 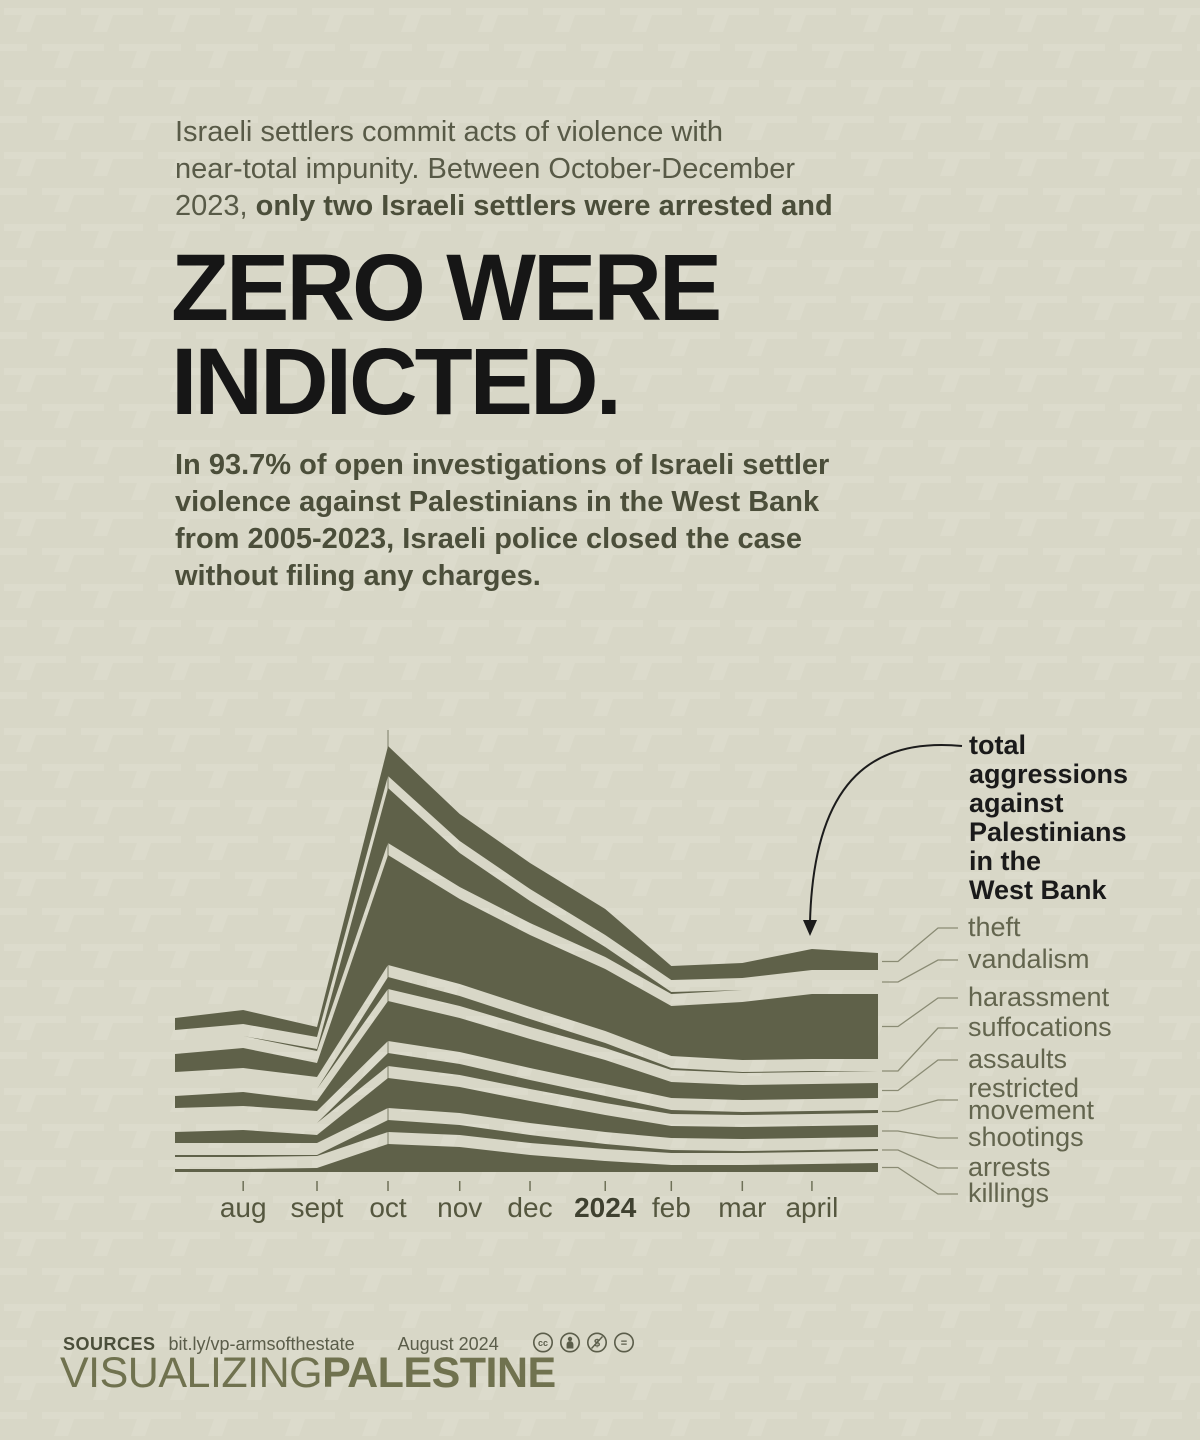 I want to click on month-label-2024: 2024, so click(x=605, y=1207).